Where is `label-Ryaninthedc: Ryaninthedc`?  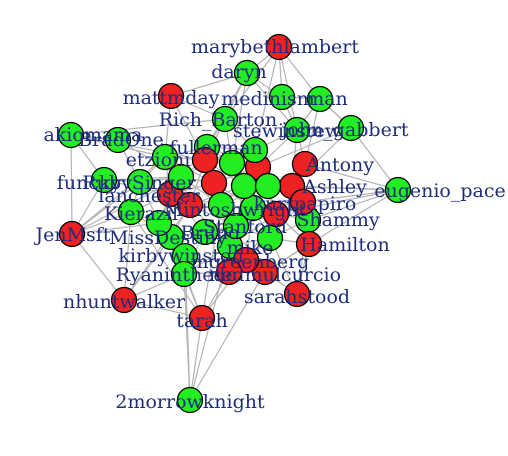 label-Ryaninthedc: Ryaninthedc is located at coordinates (176, 275).